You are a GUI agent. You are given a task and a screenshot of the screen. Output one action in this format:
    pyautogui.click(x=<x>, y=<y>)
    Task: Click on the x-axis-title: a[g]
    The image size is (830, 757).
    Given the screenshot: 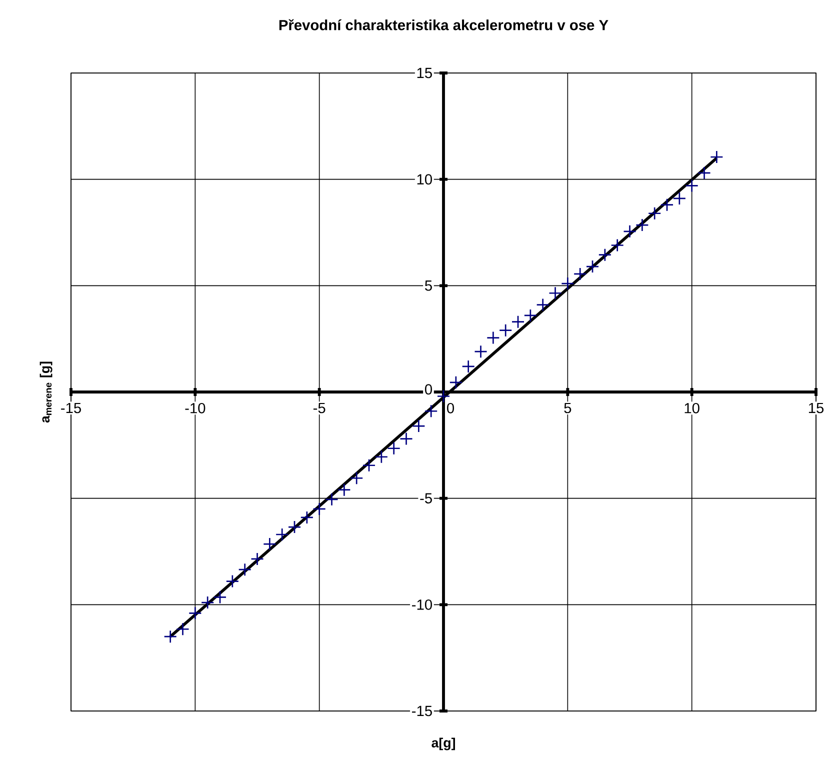 What is the action you would take?
    pyautogui.click(x=443, y=744)
    